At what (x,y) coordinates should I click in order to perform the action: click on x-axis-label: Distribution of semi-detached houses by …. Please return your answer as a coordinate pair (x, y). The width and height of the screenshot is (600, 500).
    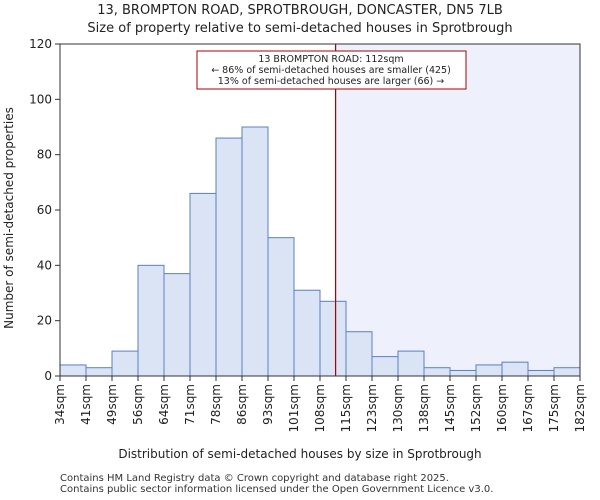
    Looking at the image, I should click on (299, 454).